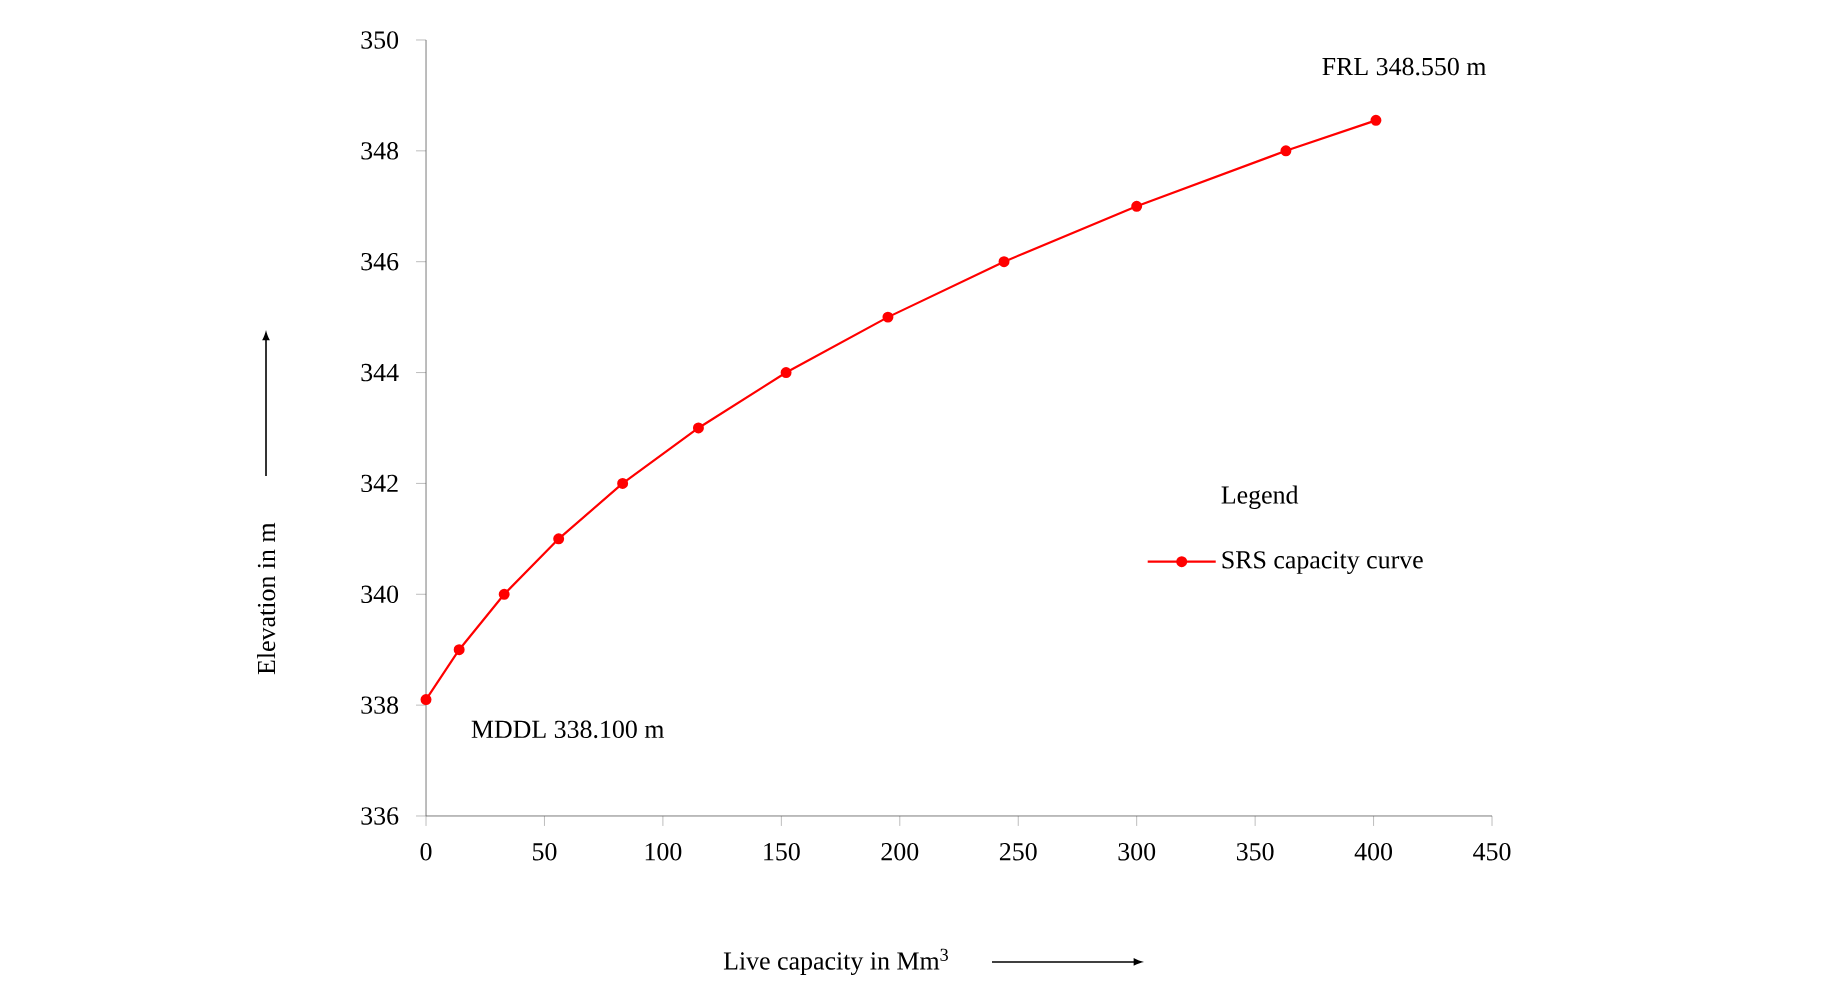 The width and height of the screenshot is (1838, 1000). What do you see at coordinates (1255, 851) in the screenshot?
I see `x-tick-label: 350` at bounding box center [1255, 851].